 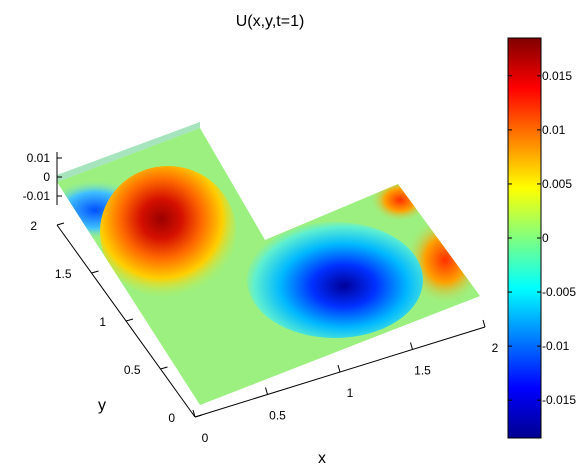 I want to click on y-tick-label: 1.5, so click(x=63, y=274).